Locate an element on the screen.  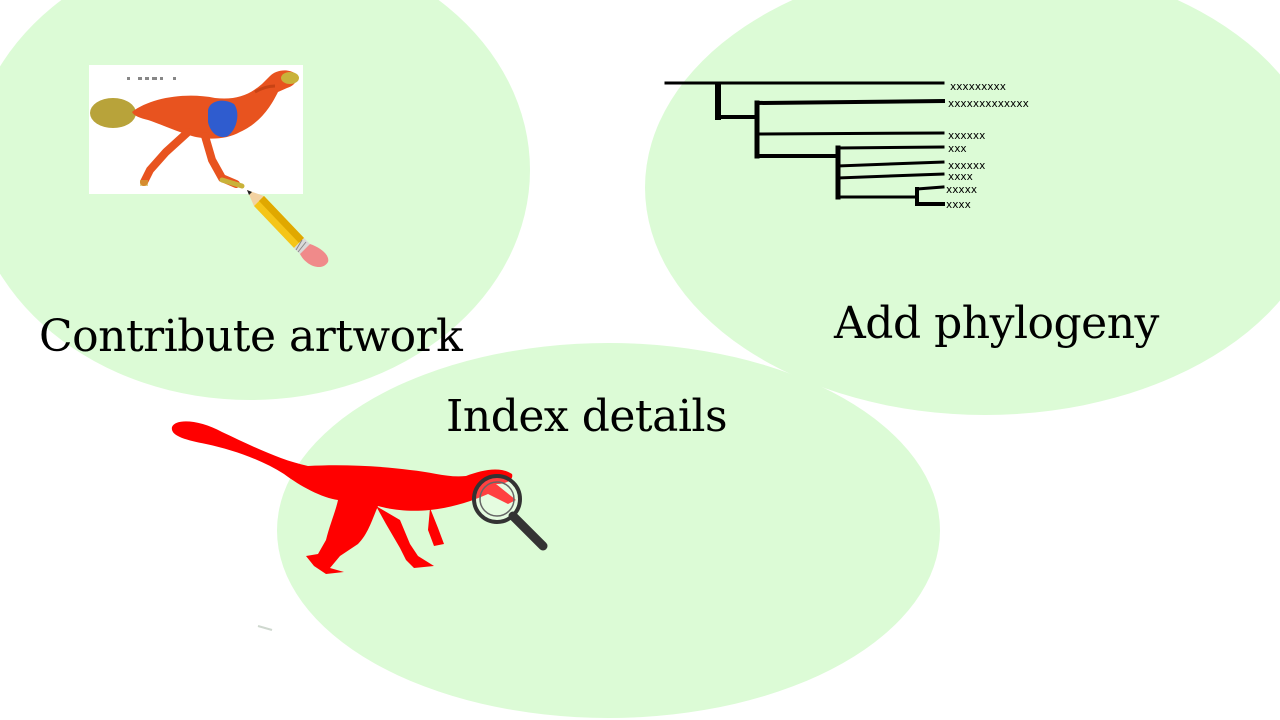
taxon-label: xxxxxxxxxxxxx is located at coordinates (988, 104).